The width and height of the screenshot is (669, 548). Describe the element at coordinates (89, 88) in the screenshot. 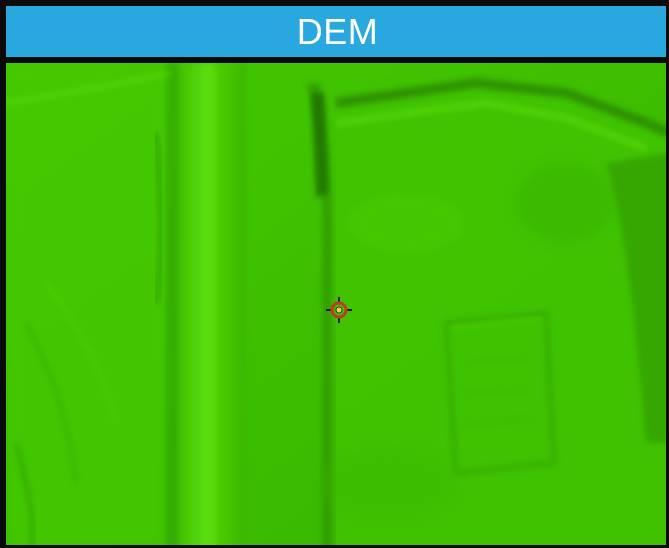

I see `terrain-ridge-upper` at that location.